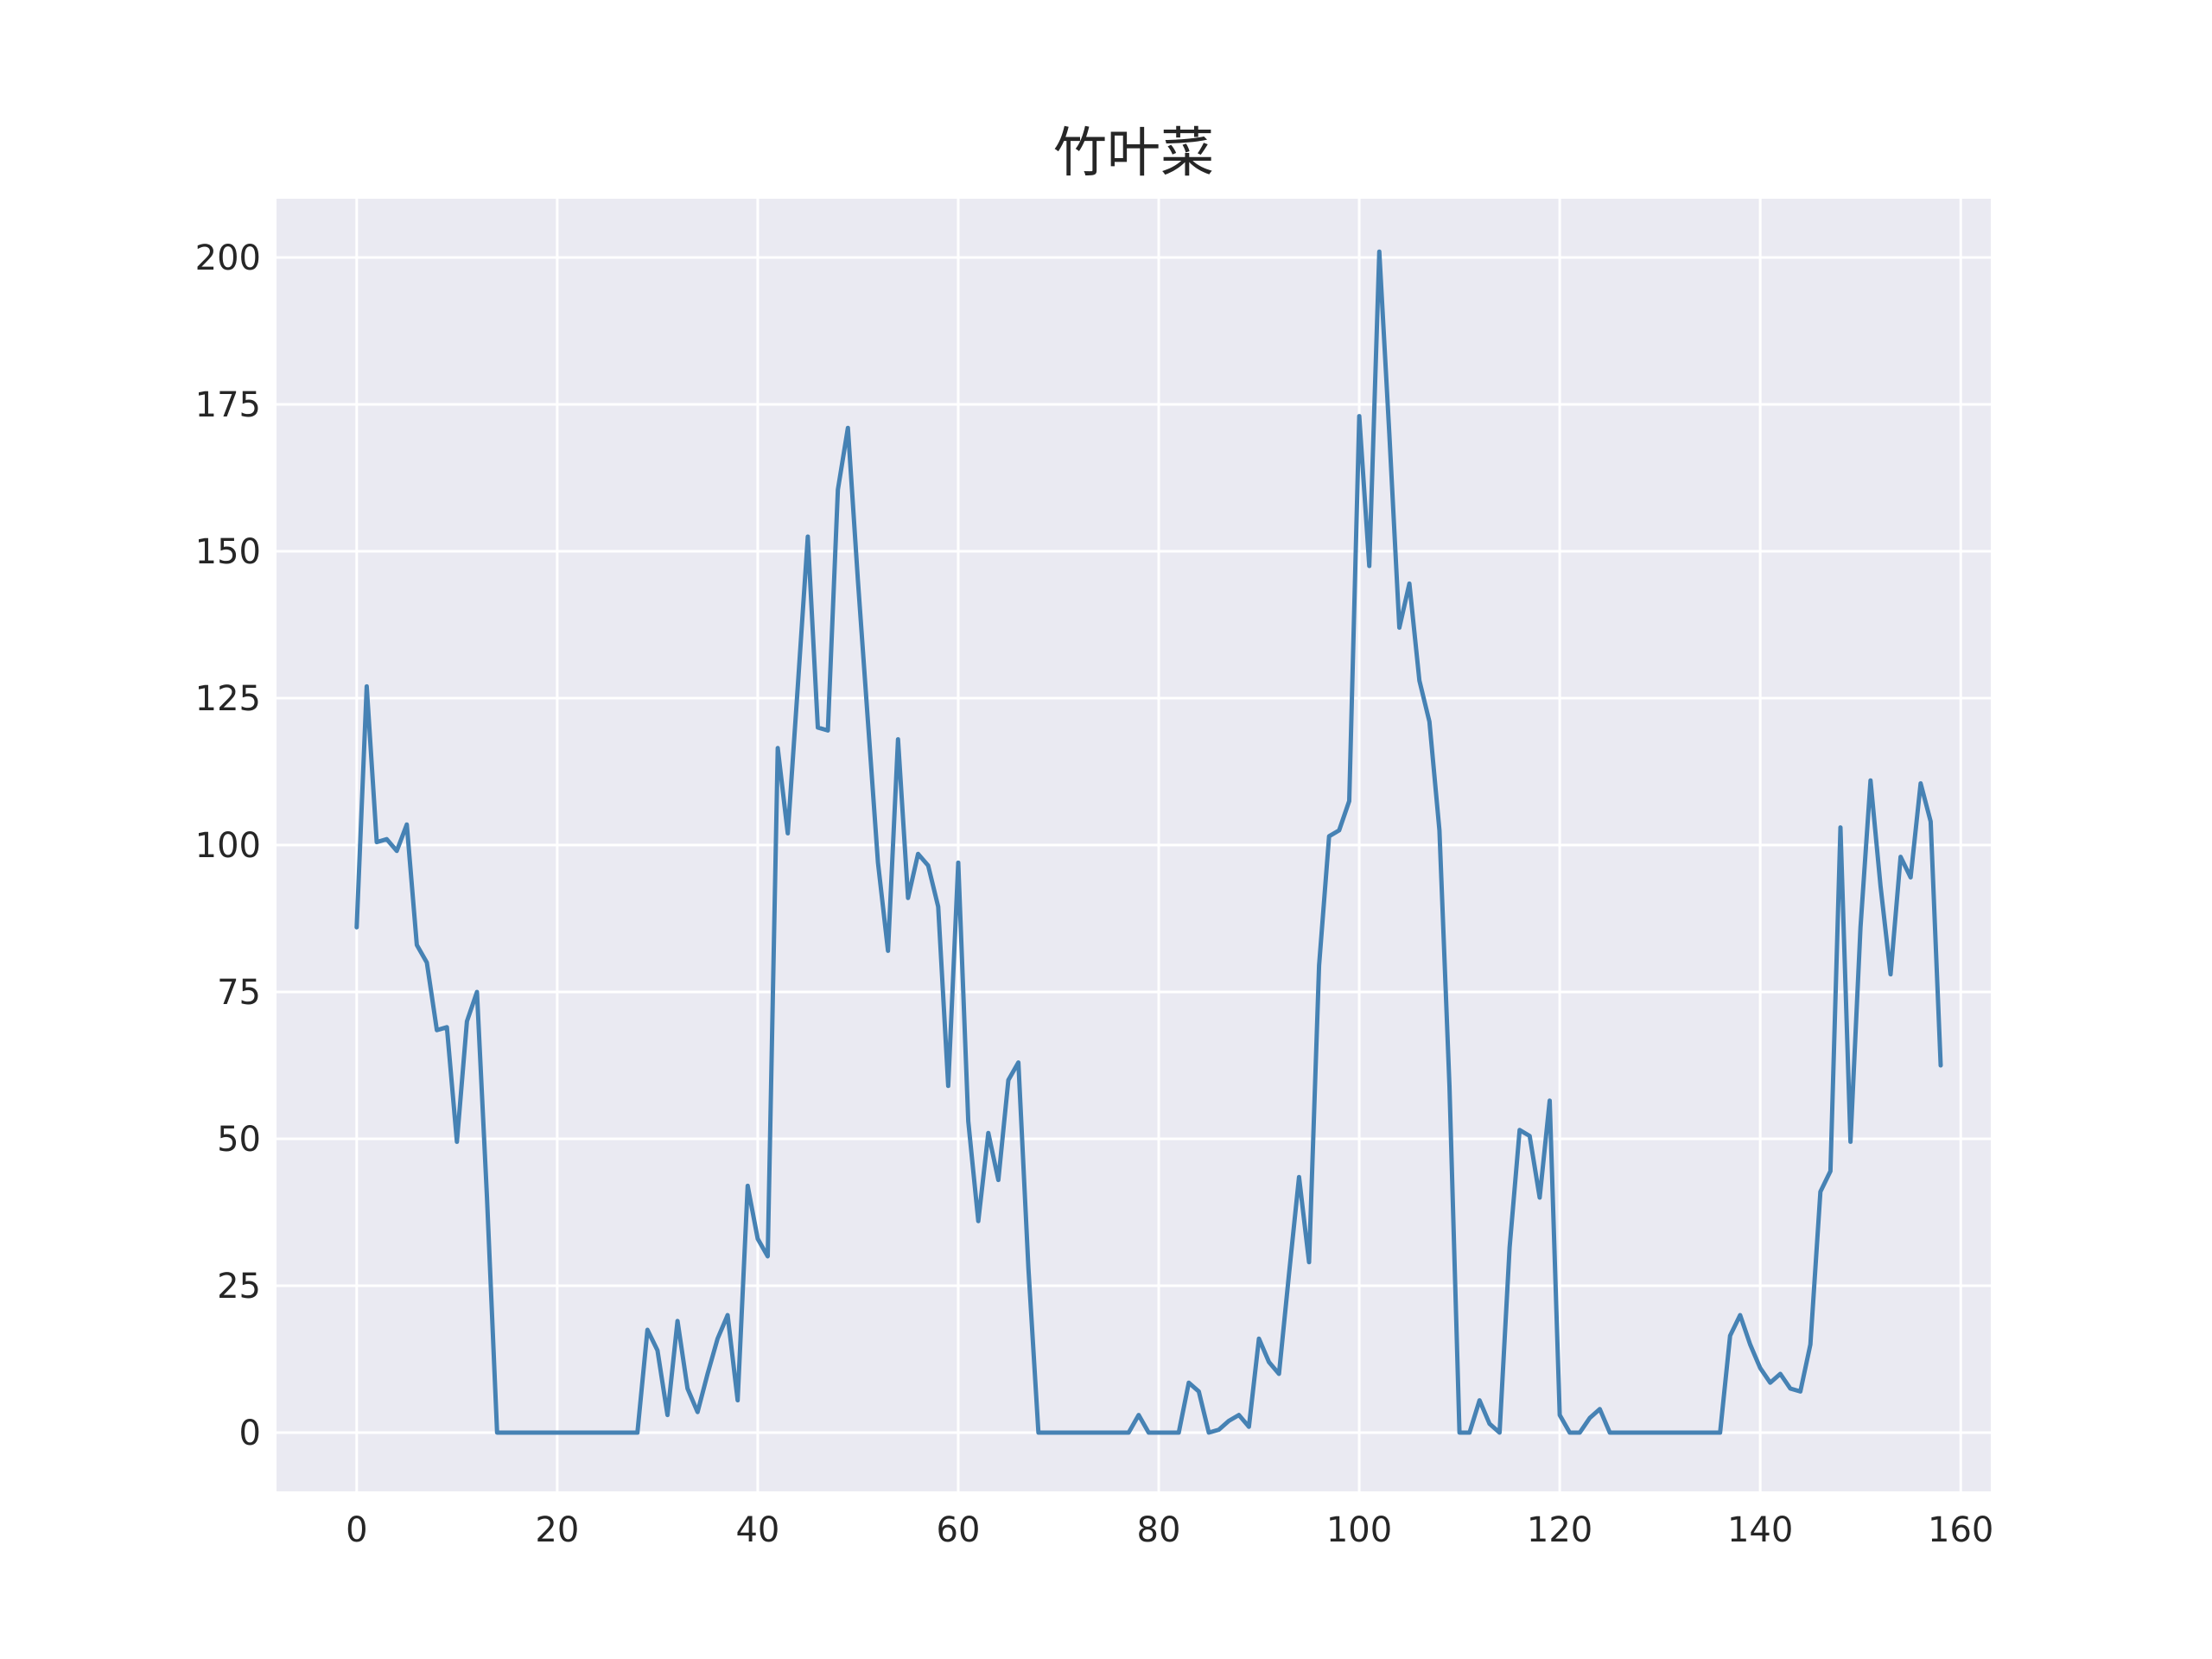 This screenshot has width=2212, height=1659. What do you see at coordinates (1559, 1530) in the screenshot?
I see `x-tick-label: 120` at bounding box center [1559, 1530].